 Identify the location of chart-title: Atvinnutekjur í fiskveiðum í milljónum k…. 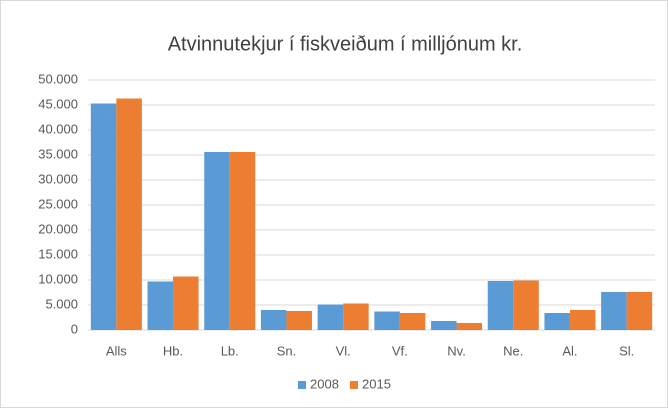
(345, 44).